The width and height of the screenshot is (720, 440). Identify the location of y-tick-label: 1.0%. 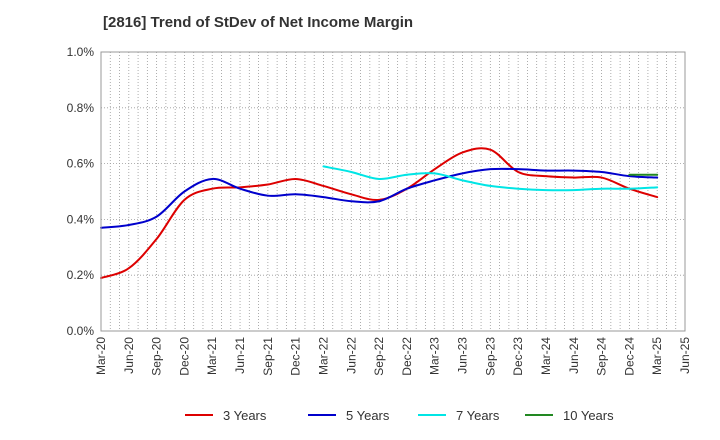
(81, 52).